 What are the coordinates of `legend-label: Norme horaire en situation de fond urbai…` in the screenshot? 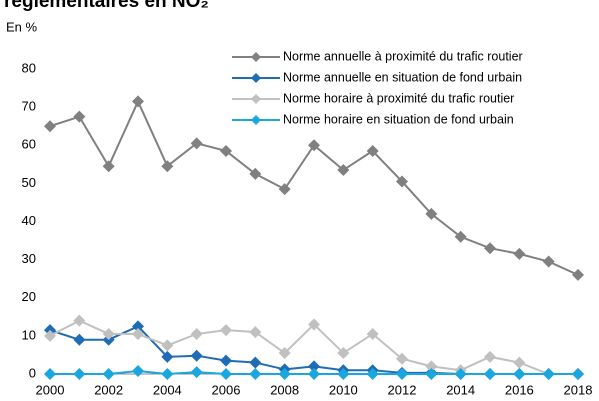 It's located at (398, 119).